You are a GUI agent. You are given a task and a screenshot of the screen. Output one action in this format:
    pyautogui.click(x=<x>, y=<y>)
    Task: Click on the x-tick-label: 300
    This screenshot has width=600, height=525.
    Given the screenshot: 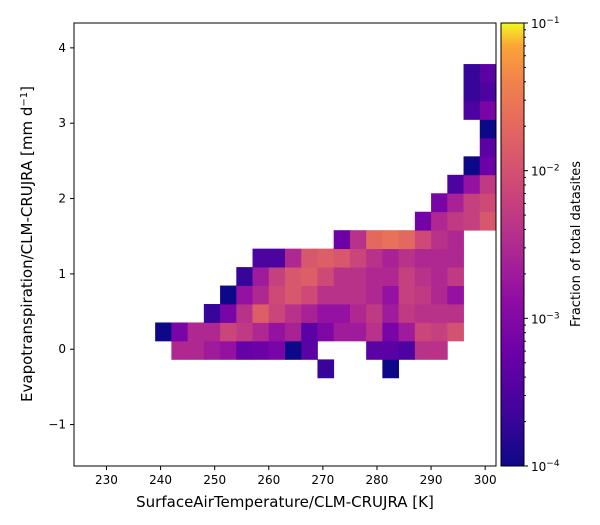 What is the action you would take?
    pyautogui.click(x=485, y=480)
    